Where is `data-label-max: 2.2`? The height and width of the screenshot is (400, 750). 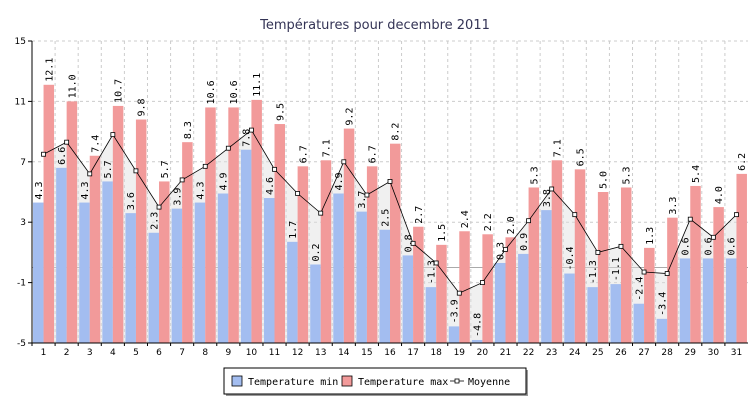 data-label-max: 2.2 is located at coordinates (488, 222).